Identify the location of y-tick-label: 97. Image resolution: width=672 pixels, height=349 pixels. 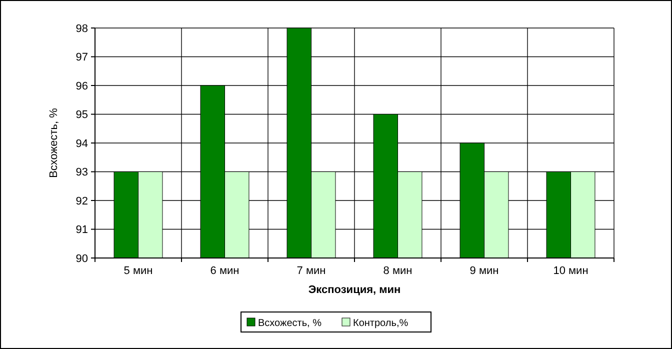
(82, 58).